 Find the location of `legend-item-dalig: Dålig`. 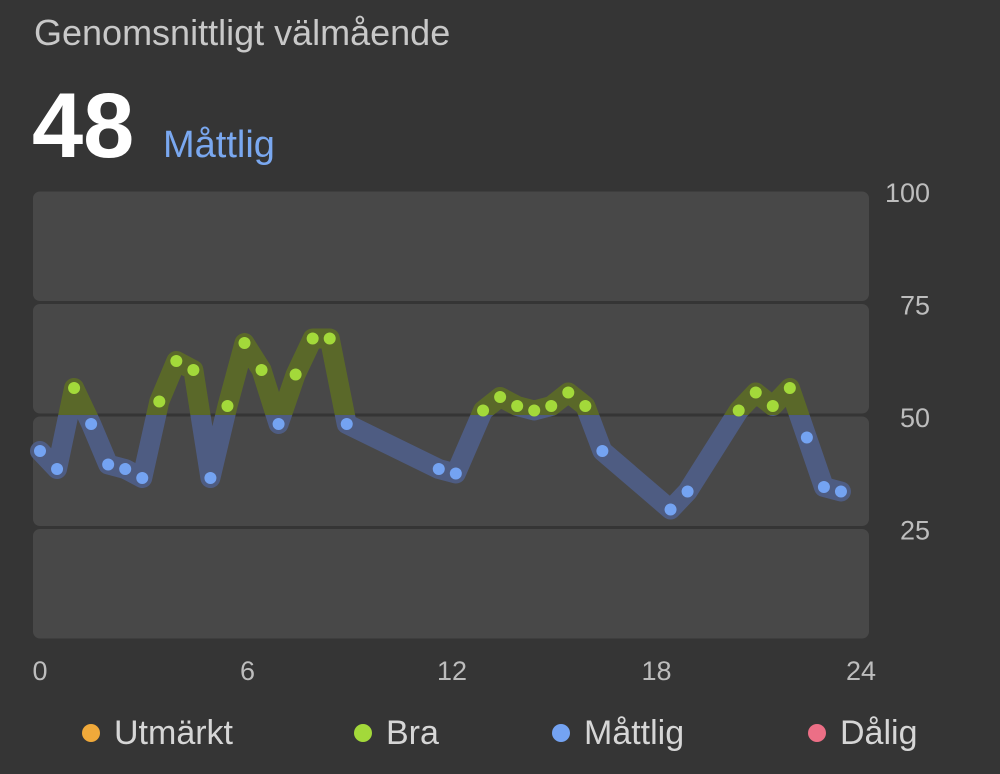

legend-item-dalig: Dålig is located at coordinates (862, 733).